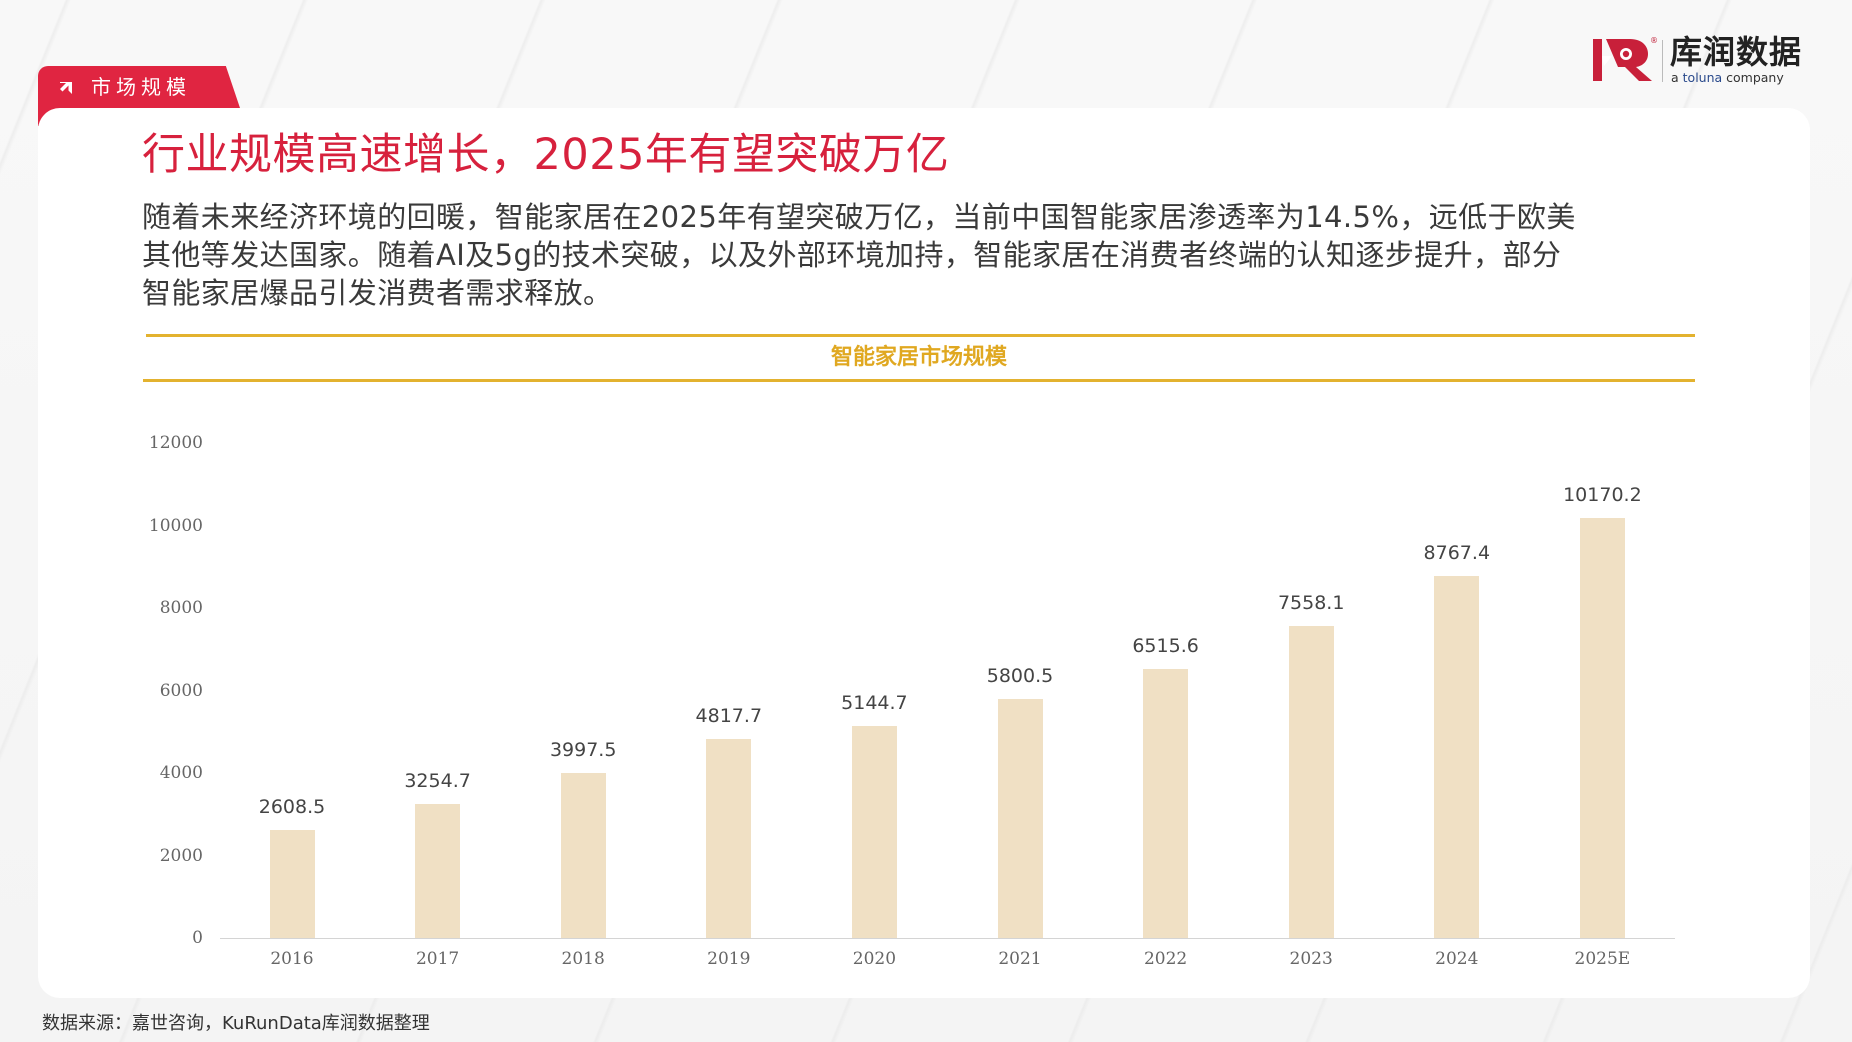 The width and height of the screenshot is (1852, 1042). I want to click on chart-header-bottom-rule, so click(919, 380).